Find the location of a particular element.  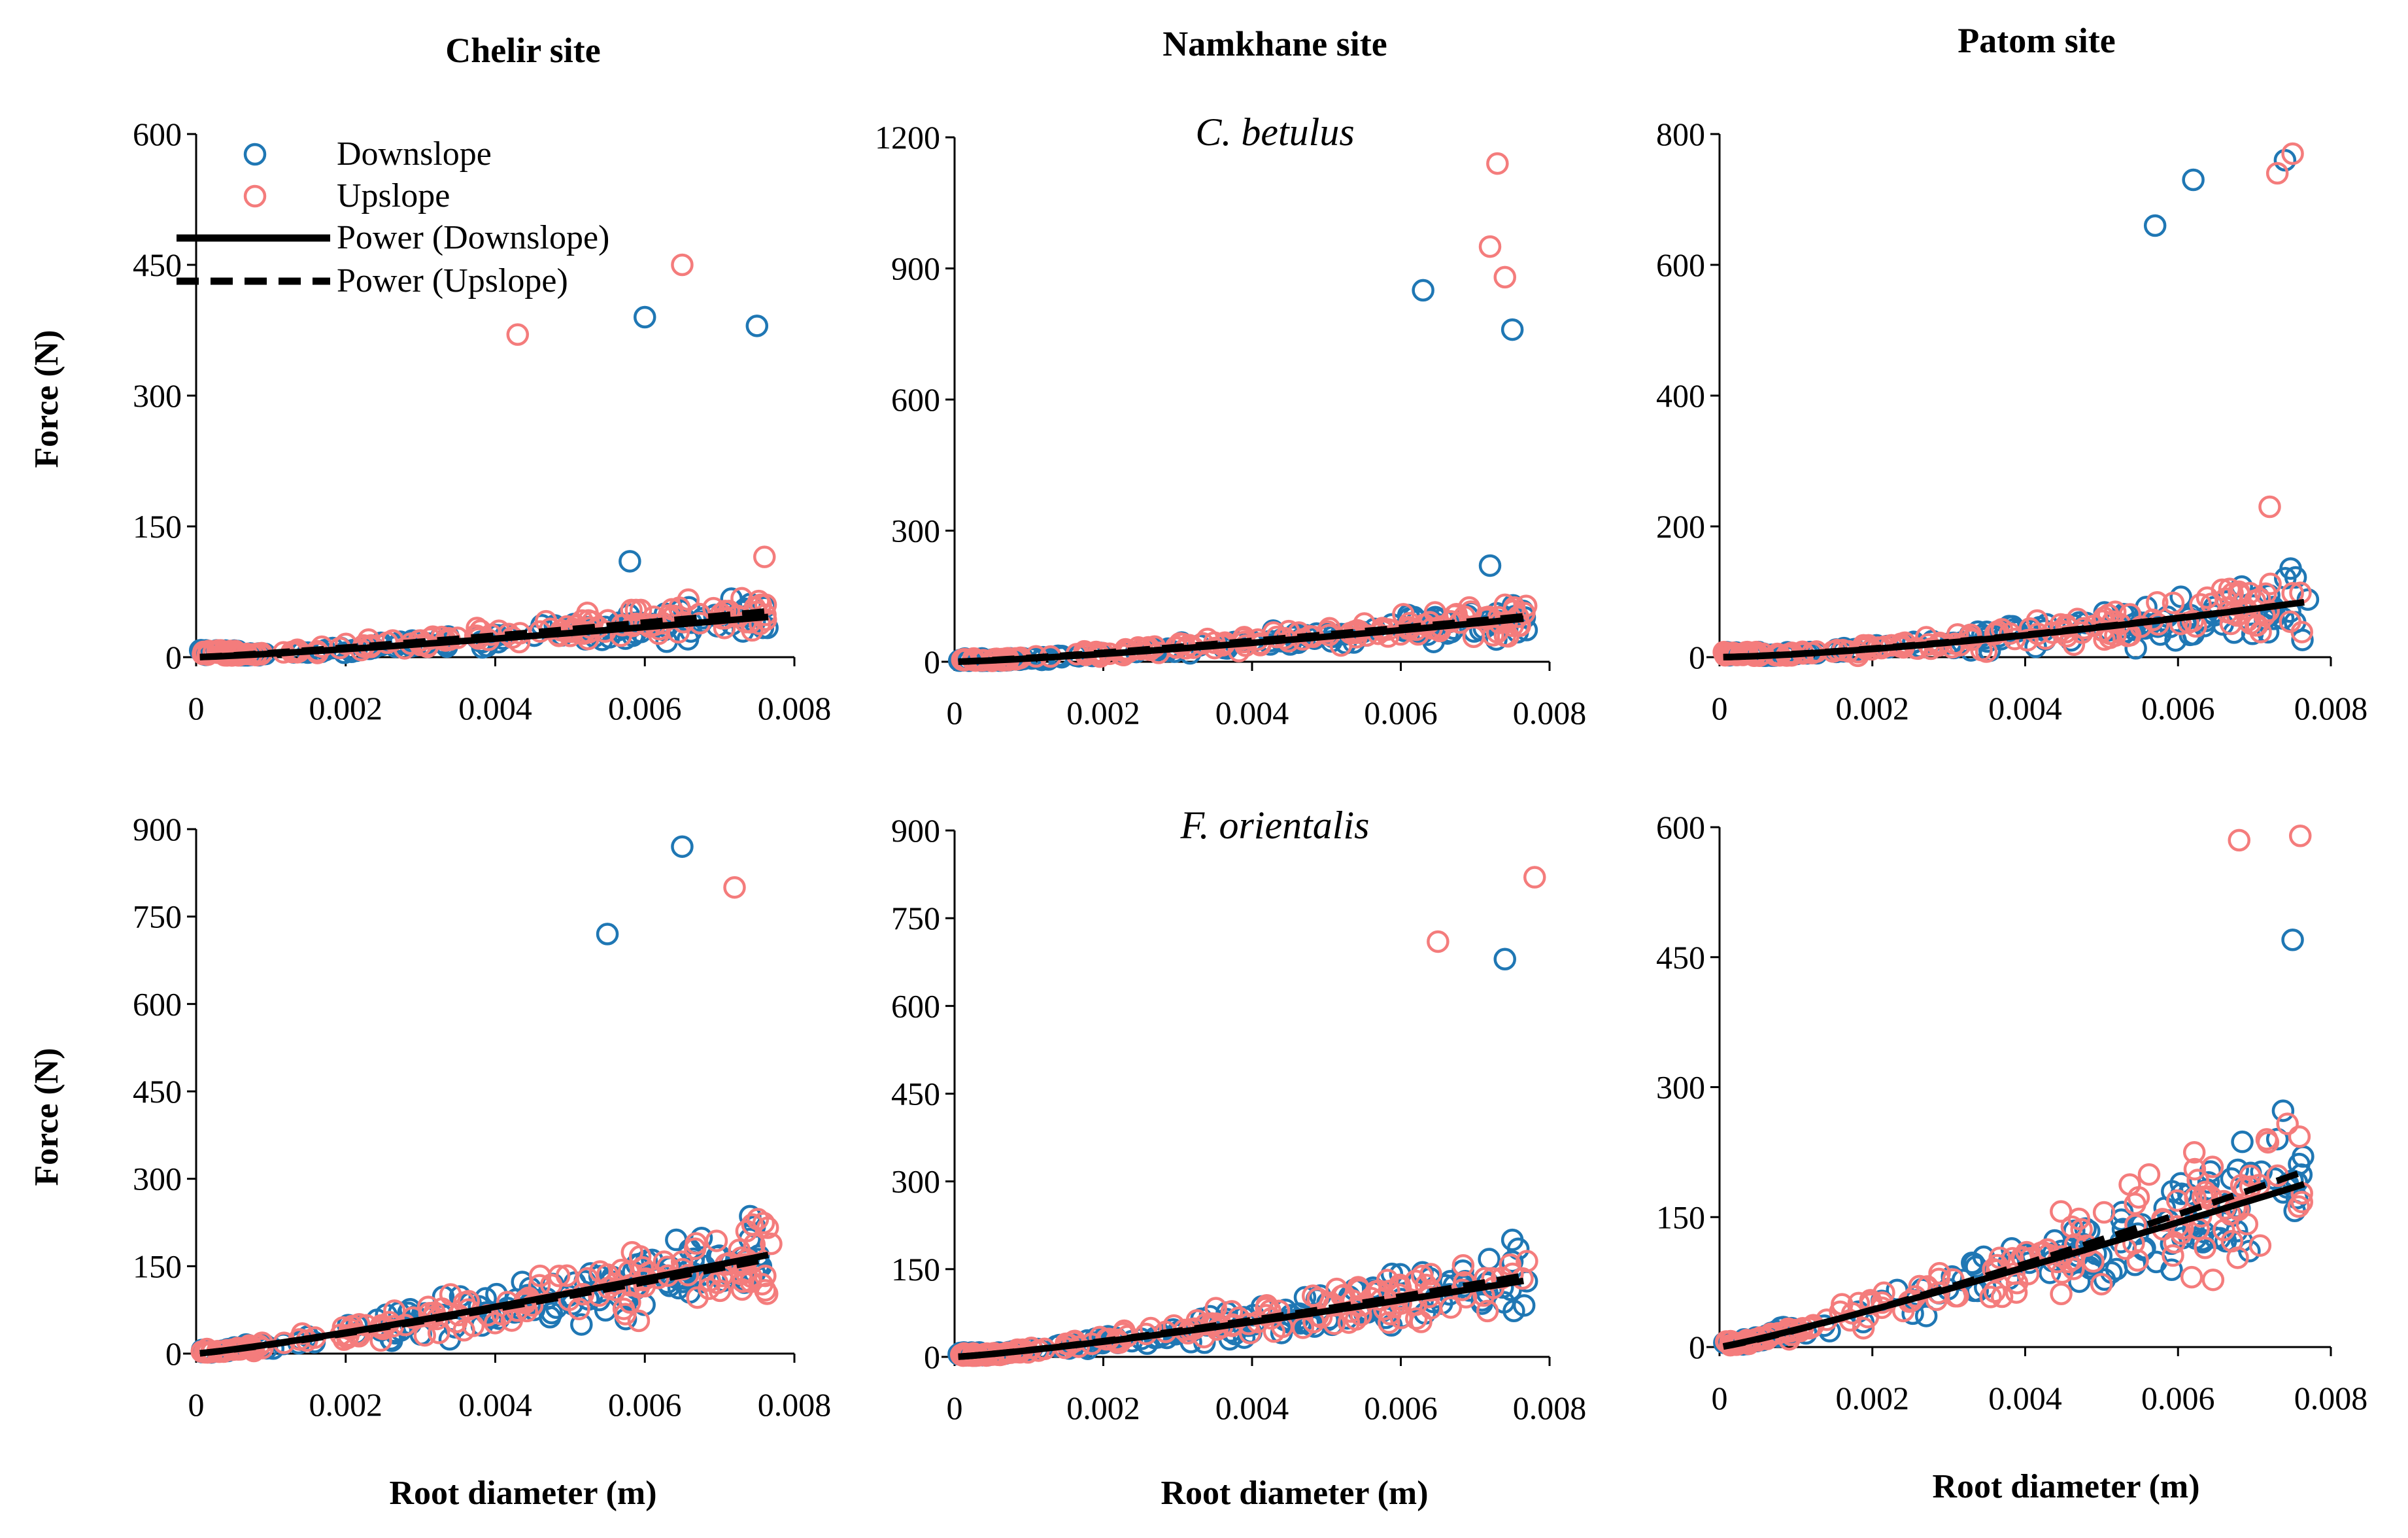

y-tick-label: 450 is located at coordinates (157, 1091).